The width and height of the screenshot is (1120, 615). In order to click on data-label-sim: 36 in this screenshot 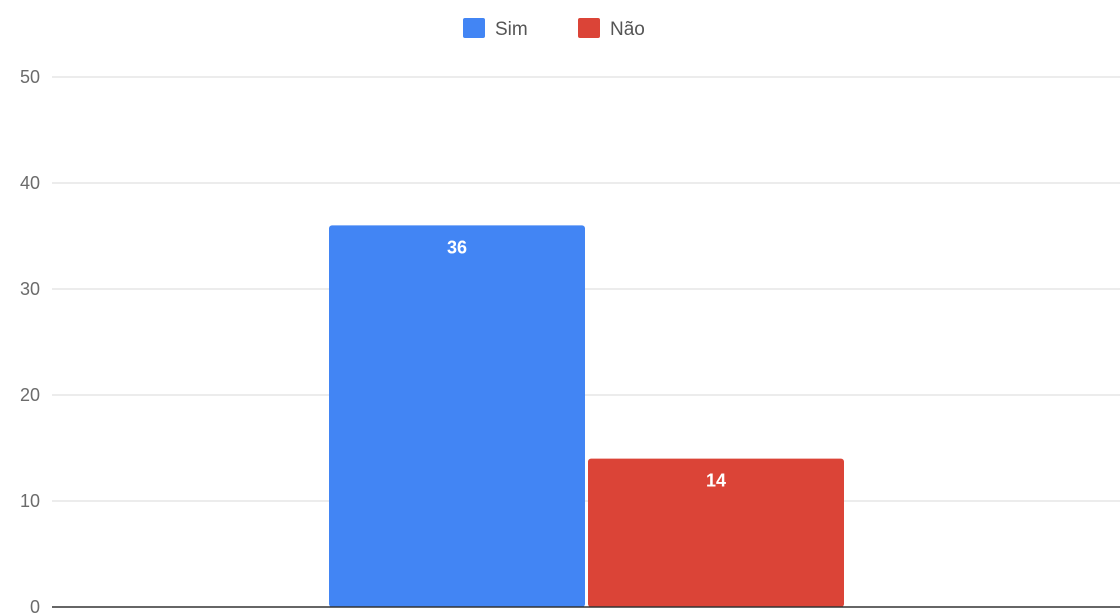, I will do `click(457, 247)`.